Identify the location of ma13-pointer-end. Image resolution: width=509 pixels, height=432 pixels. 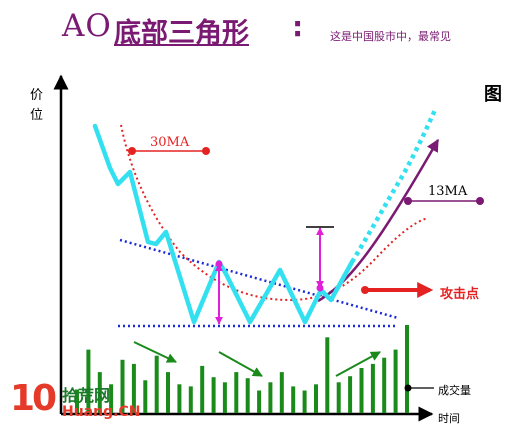
(480, 201).